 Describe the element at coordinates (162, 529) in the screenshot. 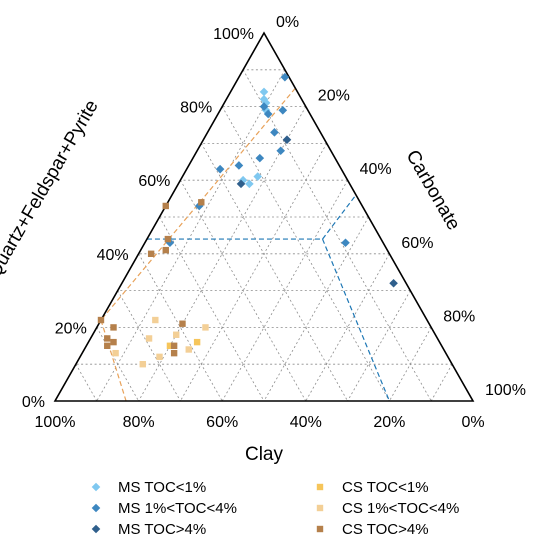

I see `legend-label: MS TOC>4%` at that location.